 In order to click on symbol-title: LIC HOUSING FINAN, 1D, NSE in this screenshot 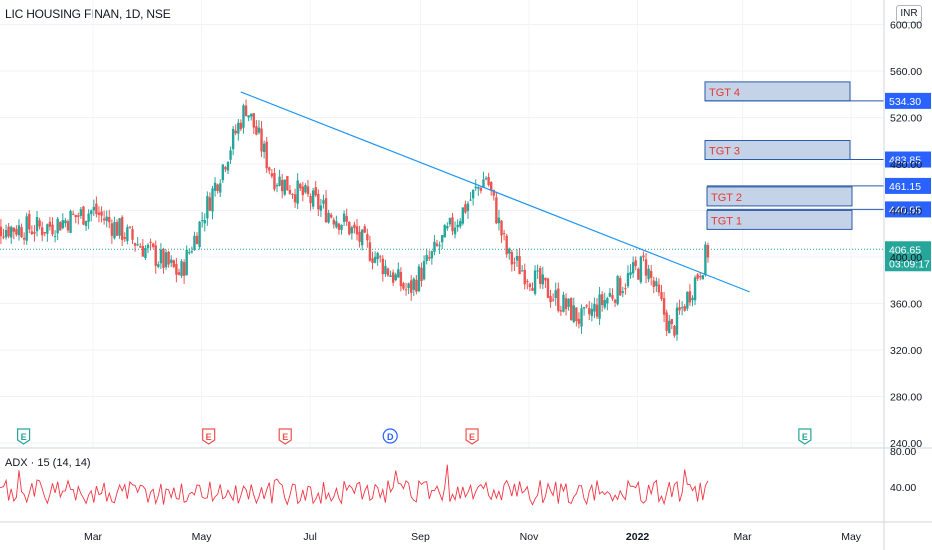, I will do `click(88, 14)`.